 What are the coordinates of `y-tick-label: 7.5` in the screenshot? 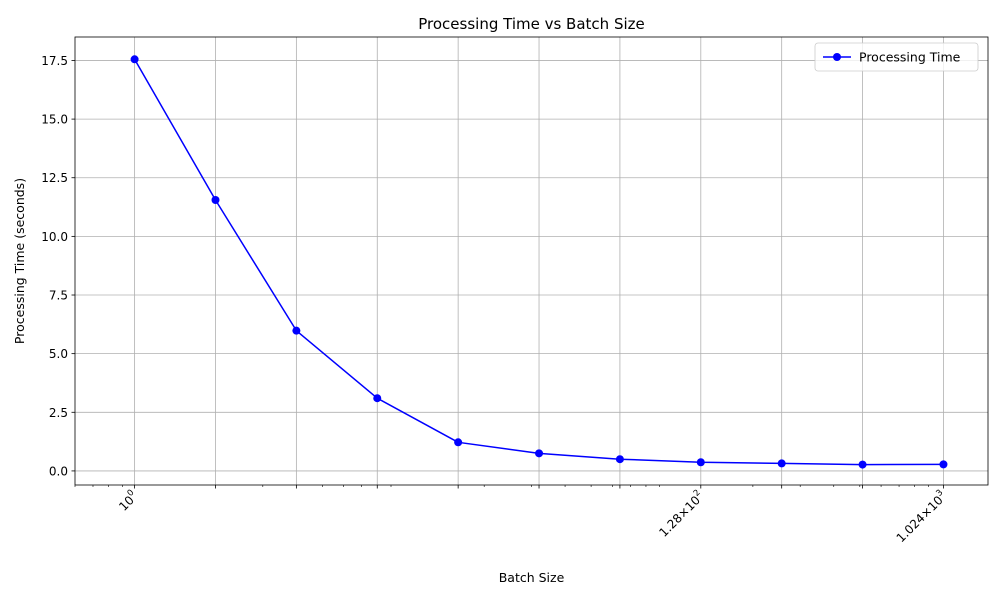 It's located at (58, 296).